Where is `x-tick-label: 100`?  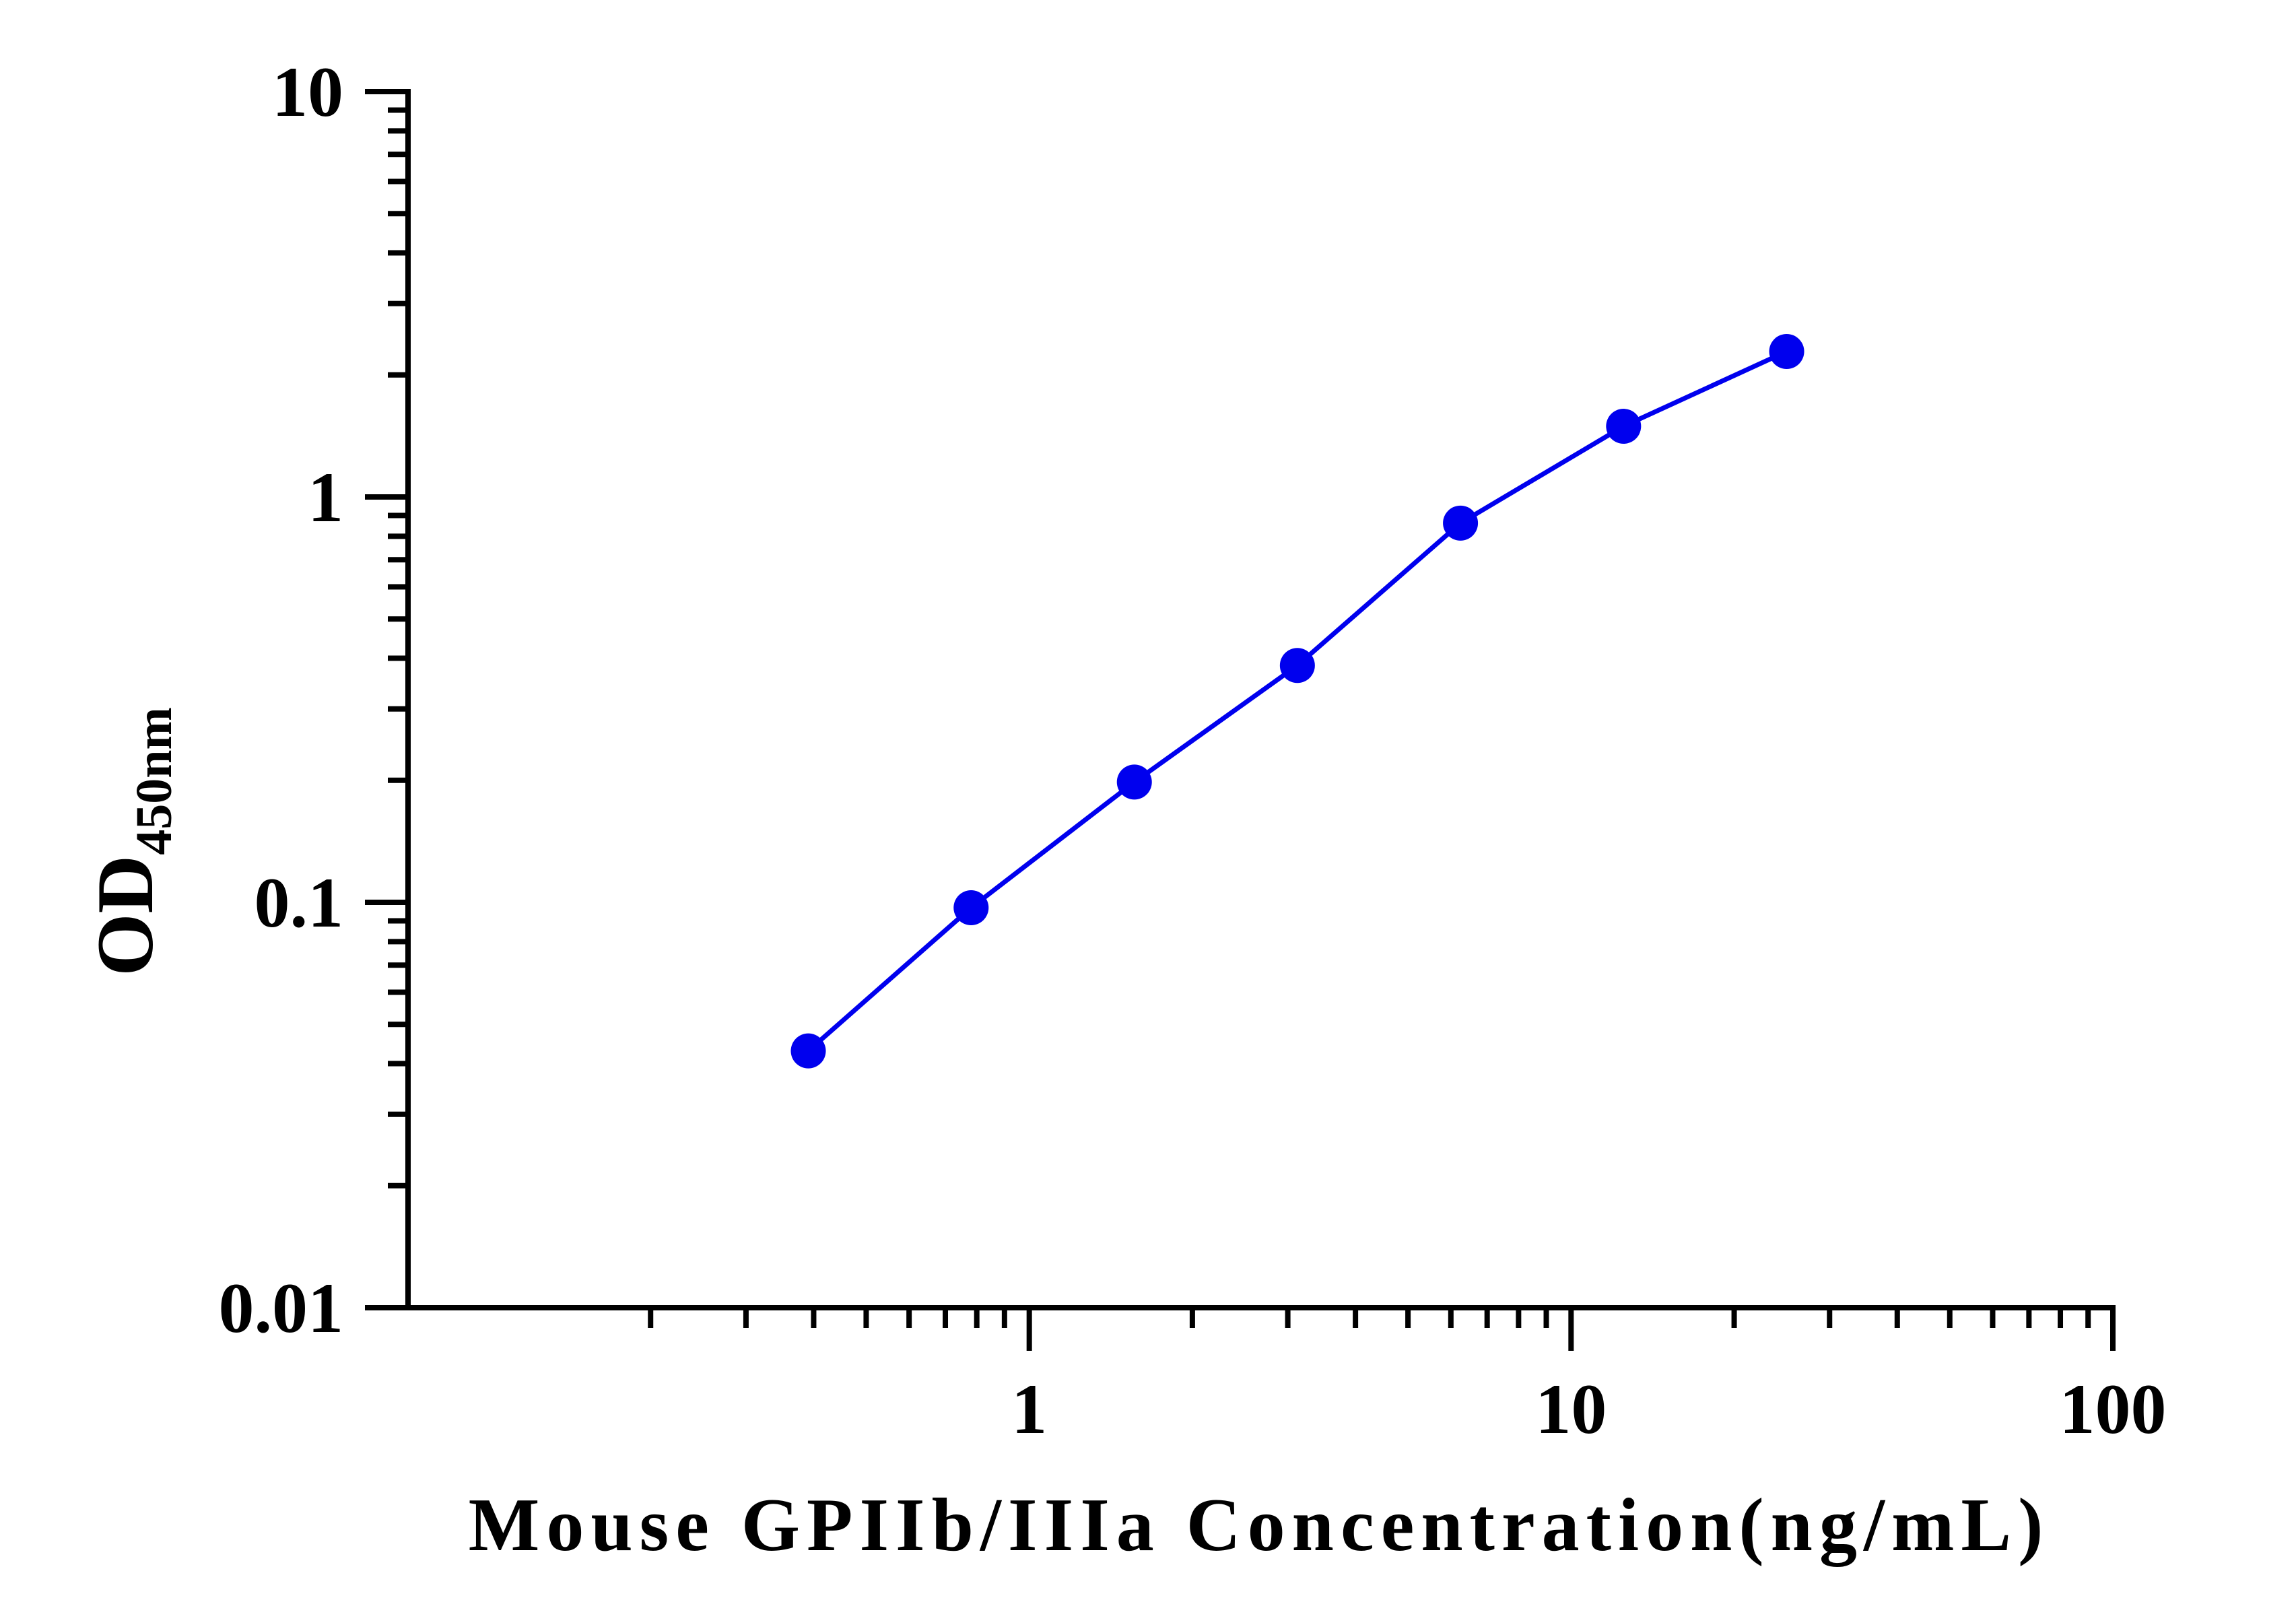
x-tick-label: 100 is located at coordinates (2113, 1409).